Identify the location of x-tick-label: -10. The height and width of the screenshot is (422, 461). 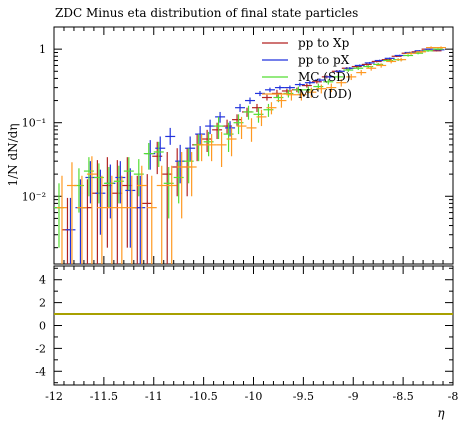
(254, 396).